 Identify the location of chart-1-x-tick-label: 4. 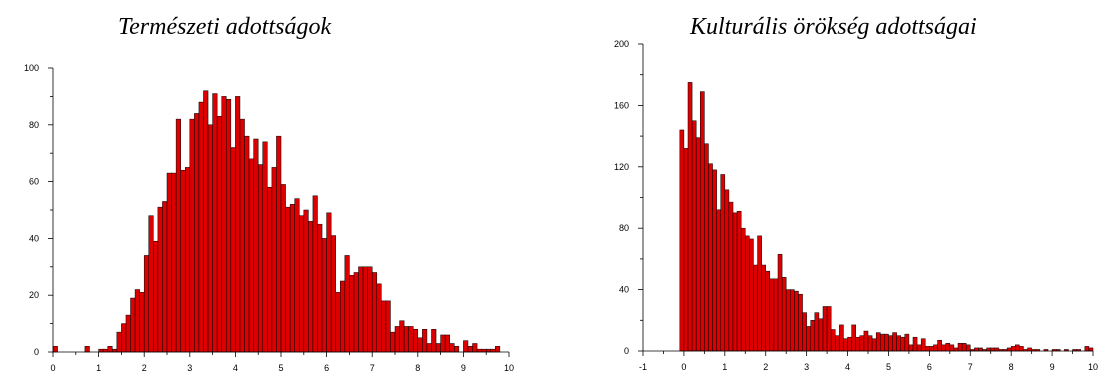
(235, 368).